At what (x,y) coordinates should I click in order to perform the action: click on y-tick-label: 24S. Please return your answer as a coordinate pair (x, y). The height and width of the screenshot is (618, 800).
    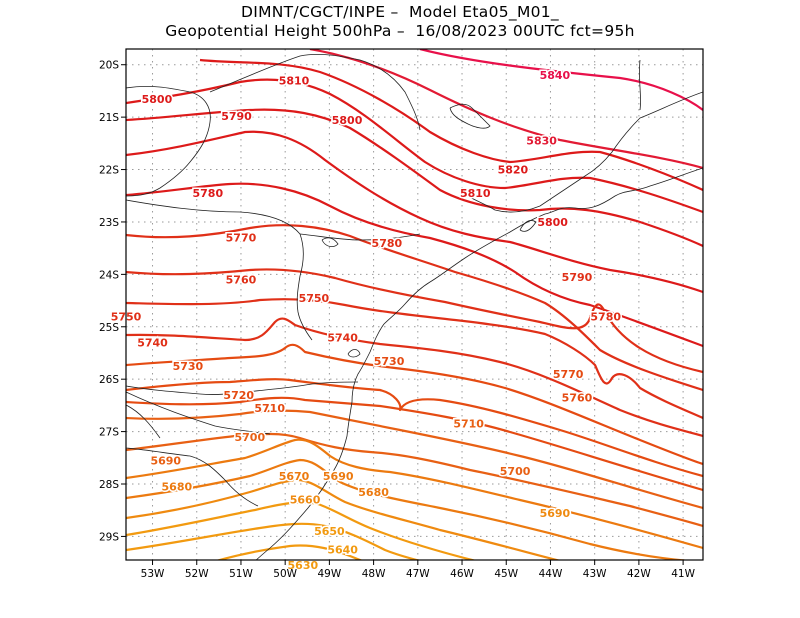
    Looking at the image, I should click on (109, 275).